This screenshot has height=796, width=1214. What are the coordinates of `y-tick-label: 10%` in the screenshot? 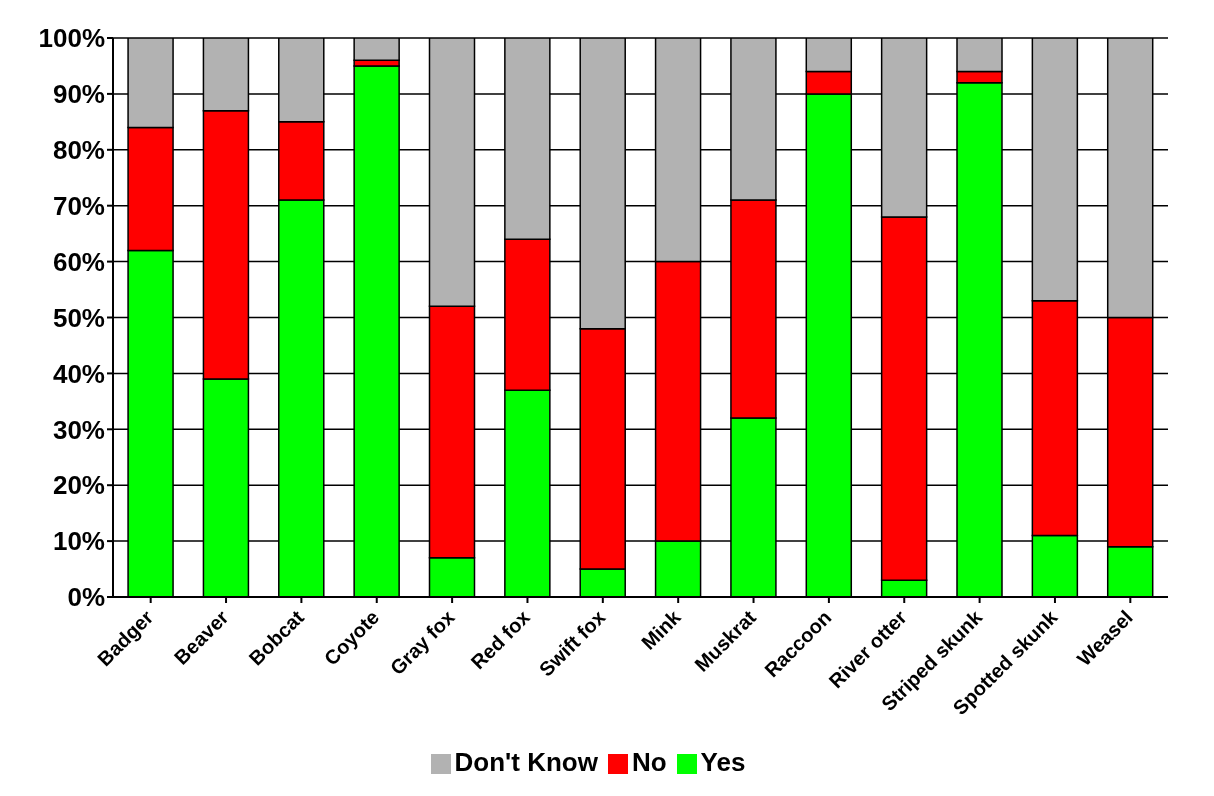 It's located at (78, 541).